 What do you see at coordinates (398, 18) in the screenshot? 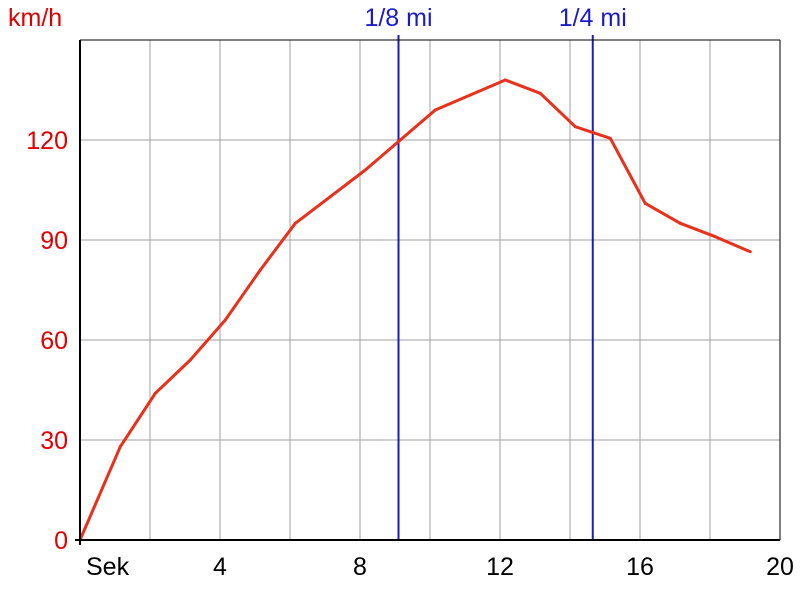
I see `distance-marker-label: 1/8 mi` at bounding box center [398, 18].